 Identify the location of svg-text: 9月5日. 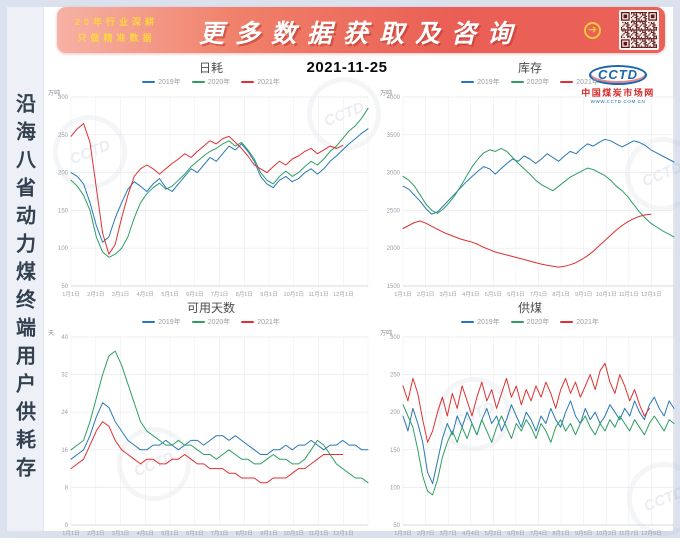
(583, 533).